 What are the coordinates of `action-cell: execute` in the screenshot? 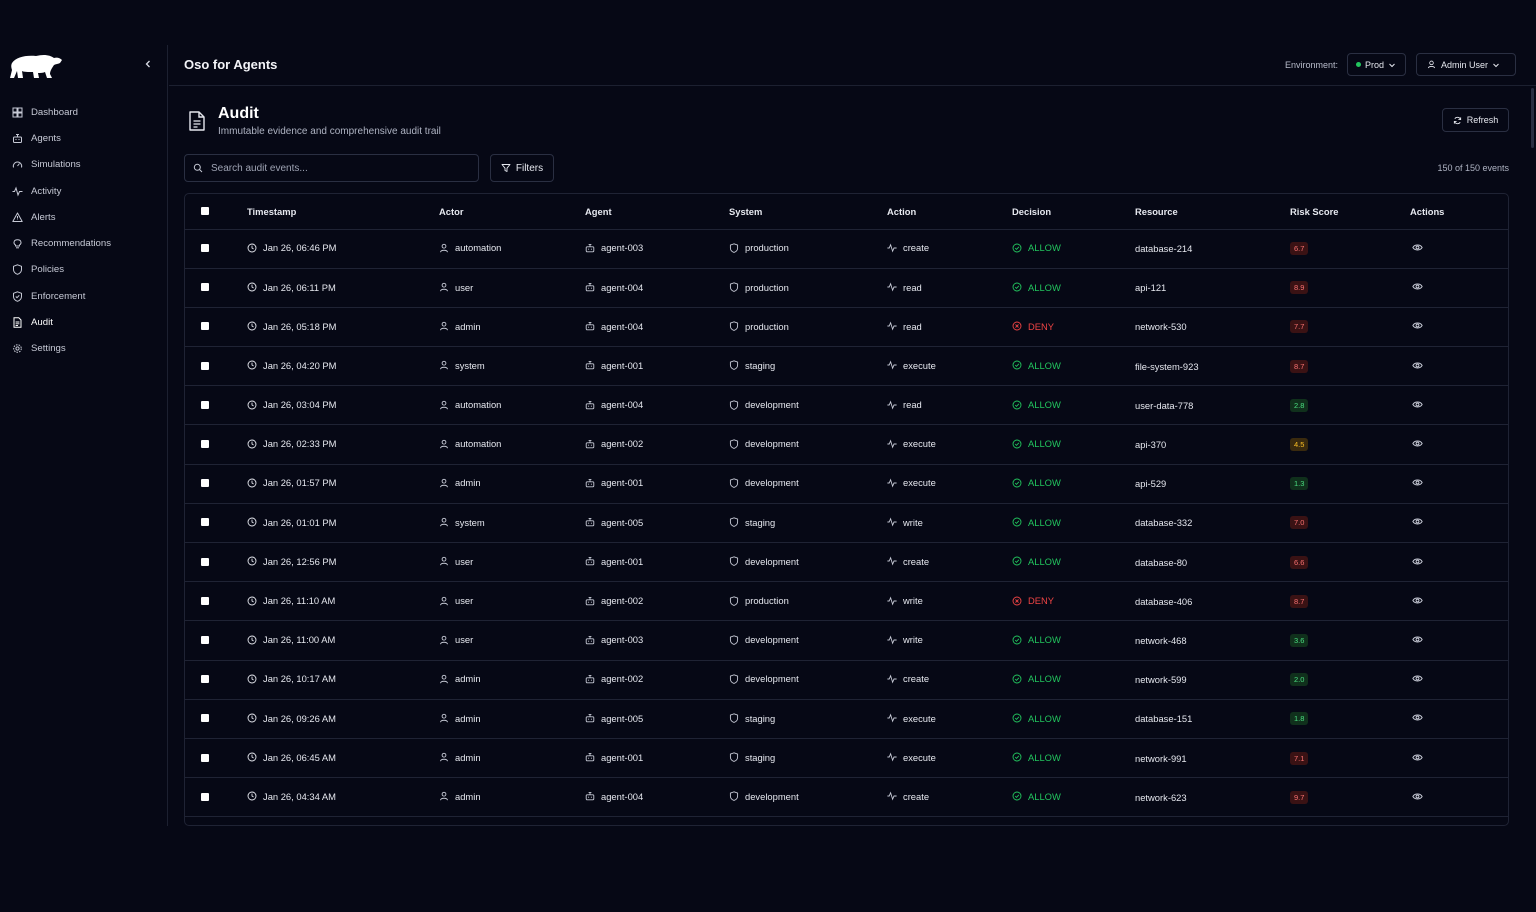 It's located at (949, 444).